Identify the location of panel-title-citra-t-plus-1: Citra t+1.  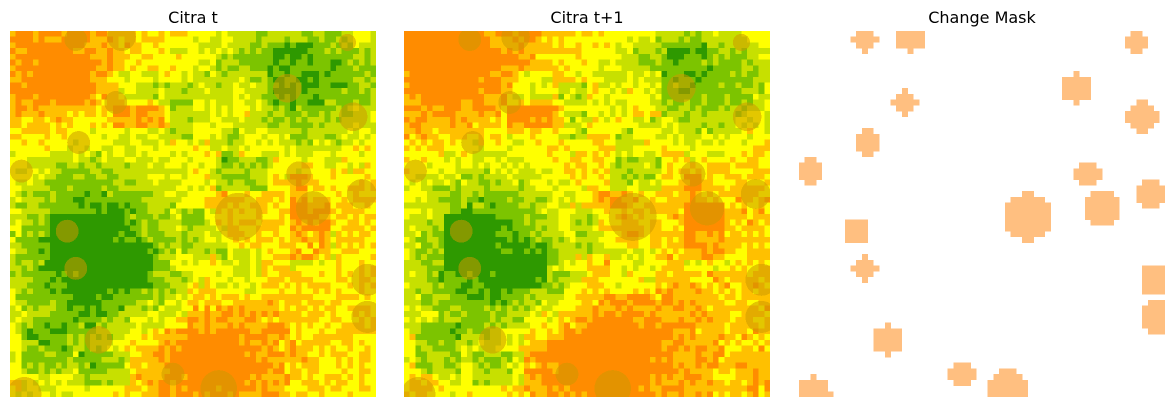
(587, 17).